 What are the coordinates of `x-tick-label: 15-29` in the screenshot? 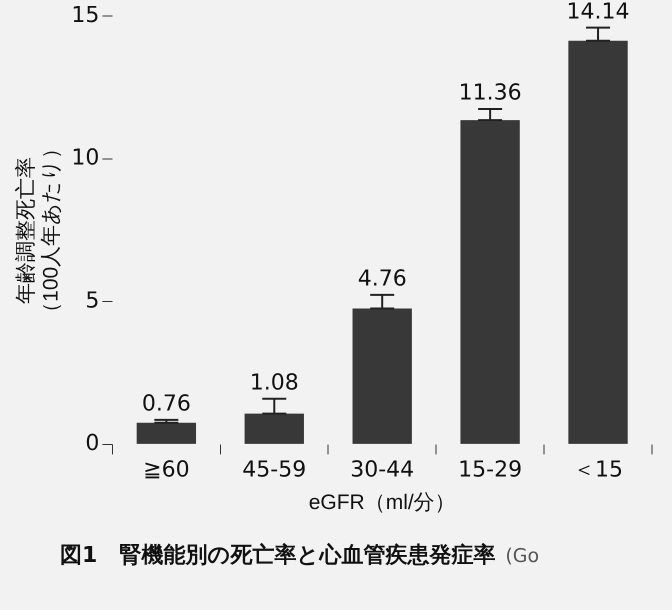 It's located at (490, 469).